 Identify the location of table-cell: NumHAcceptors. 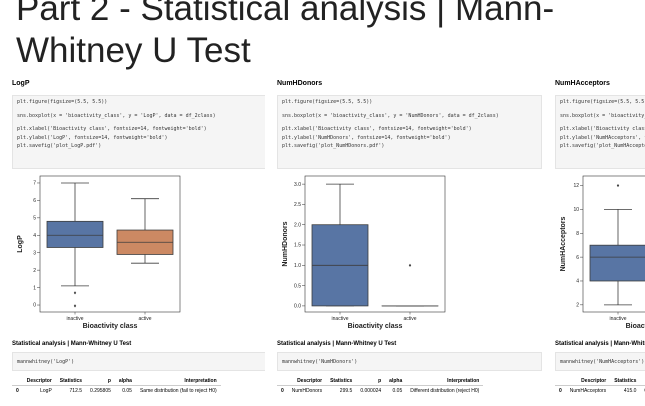
(588, 391).